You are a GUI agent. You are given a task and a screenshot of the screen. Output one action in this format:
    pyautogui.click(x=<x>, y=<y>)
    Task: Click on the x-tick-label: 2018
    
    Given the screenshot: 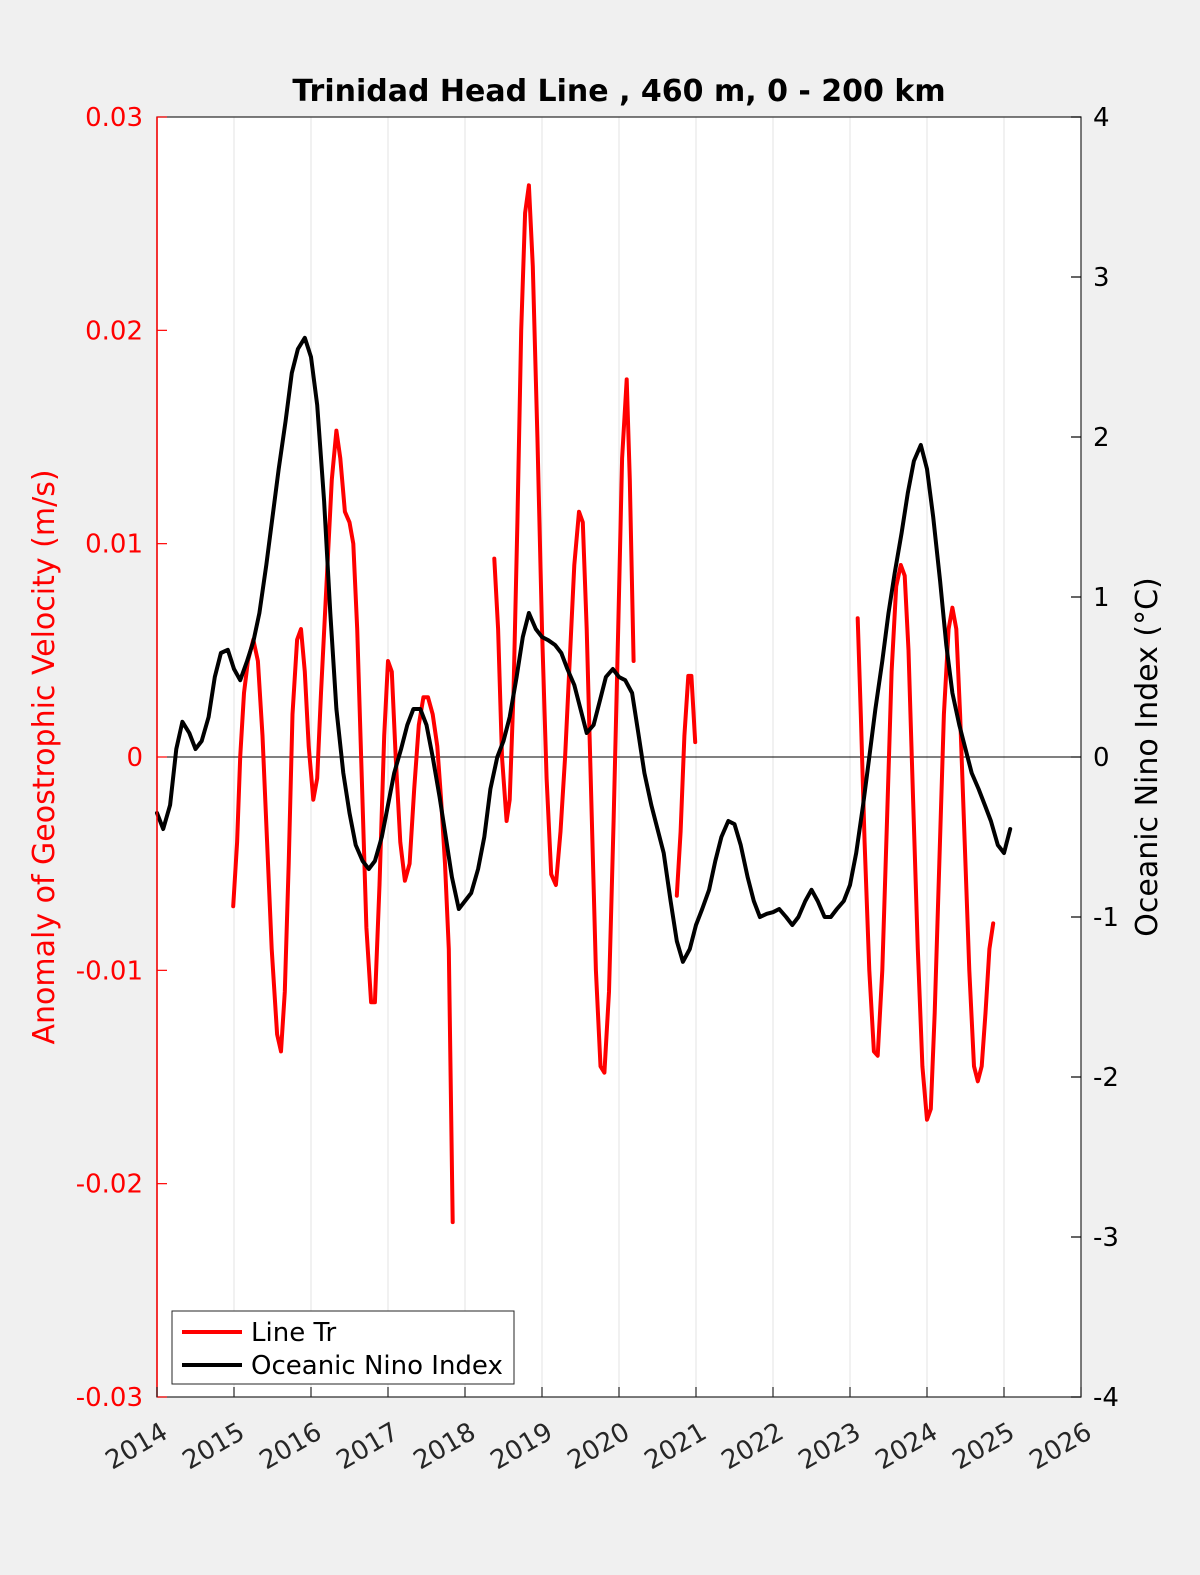 What is the action you would take?
    pyautogui.click(x=445, y=1446)
    